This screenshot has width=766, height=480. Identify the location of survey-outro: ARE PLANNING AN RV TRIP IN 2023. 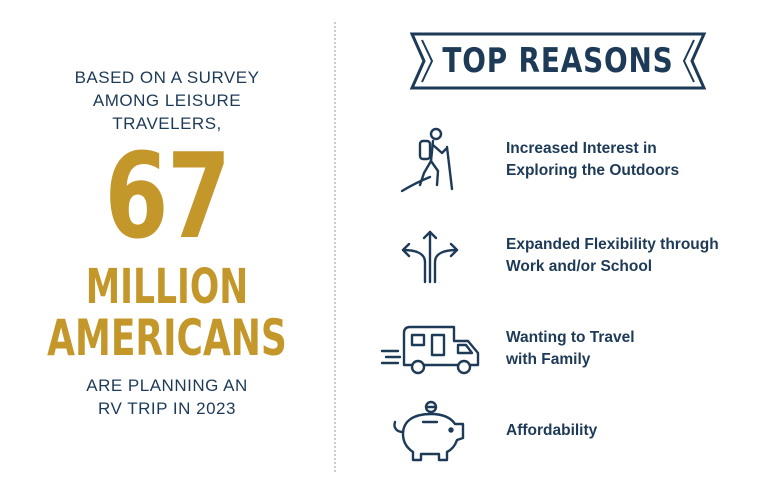
(167, 397).